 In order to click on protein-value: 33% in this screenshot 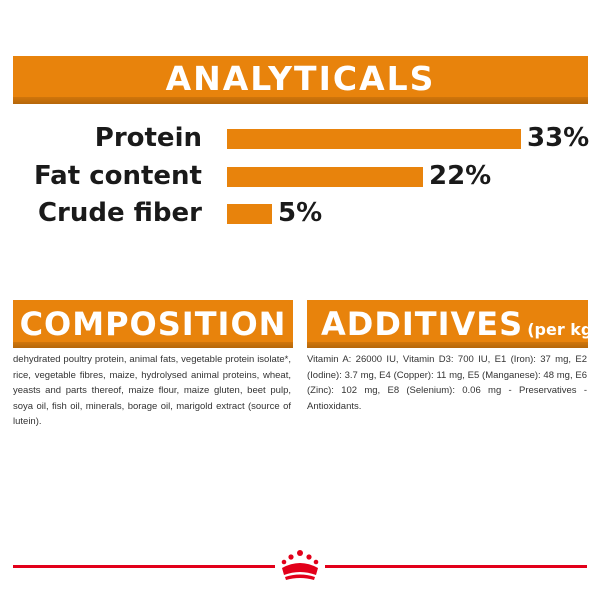, I will do `click(558, 138)`.